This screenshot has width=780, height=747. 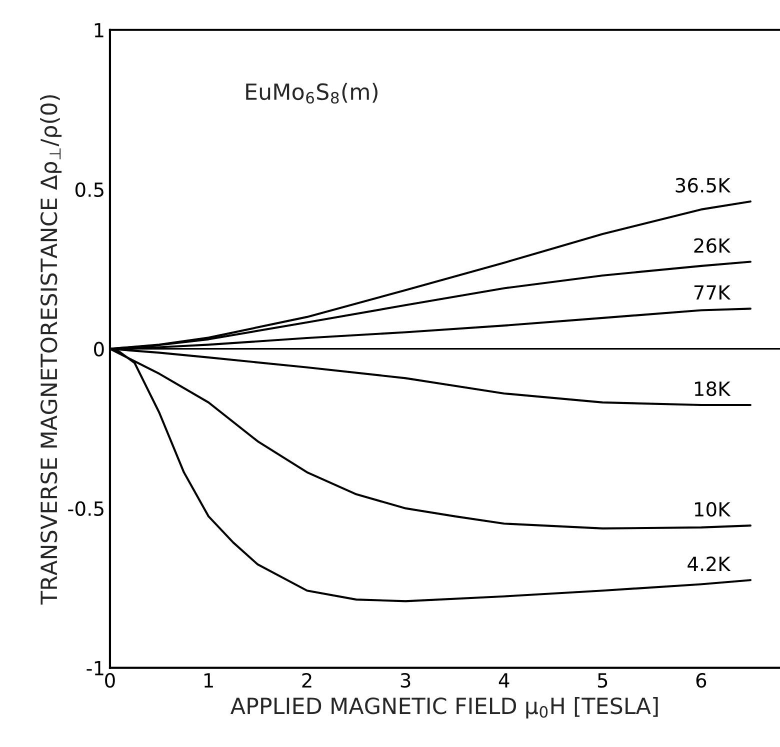 I want to click on x-tick-label: 1, so click(x=208, y=680).